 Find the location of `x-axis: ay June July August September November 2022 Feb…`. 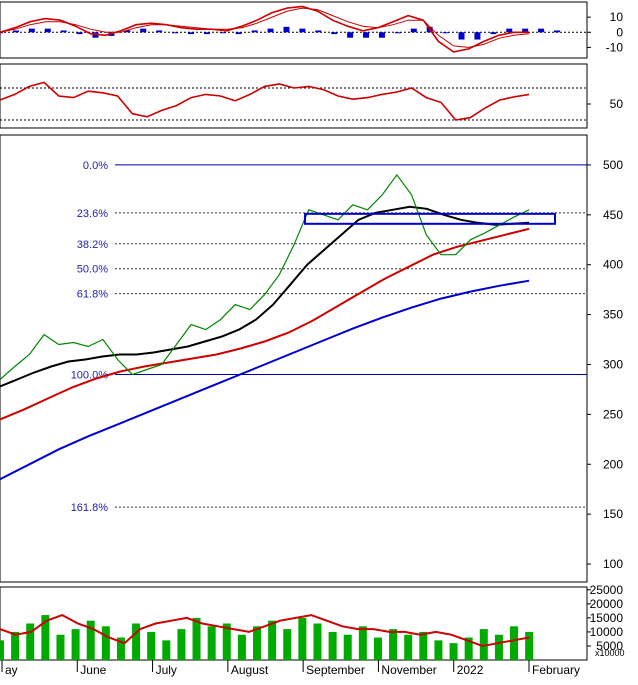

x-axis: ay June July August September November 2022 Feb… is located at coordinates (290, 668).